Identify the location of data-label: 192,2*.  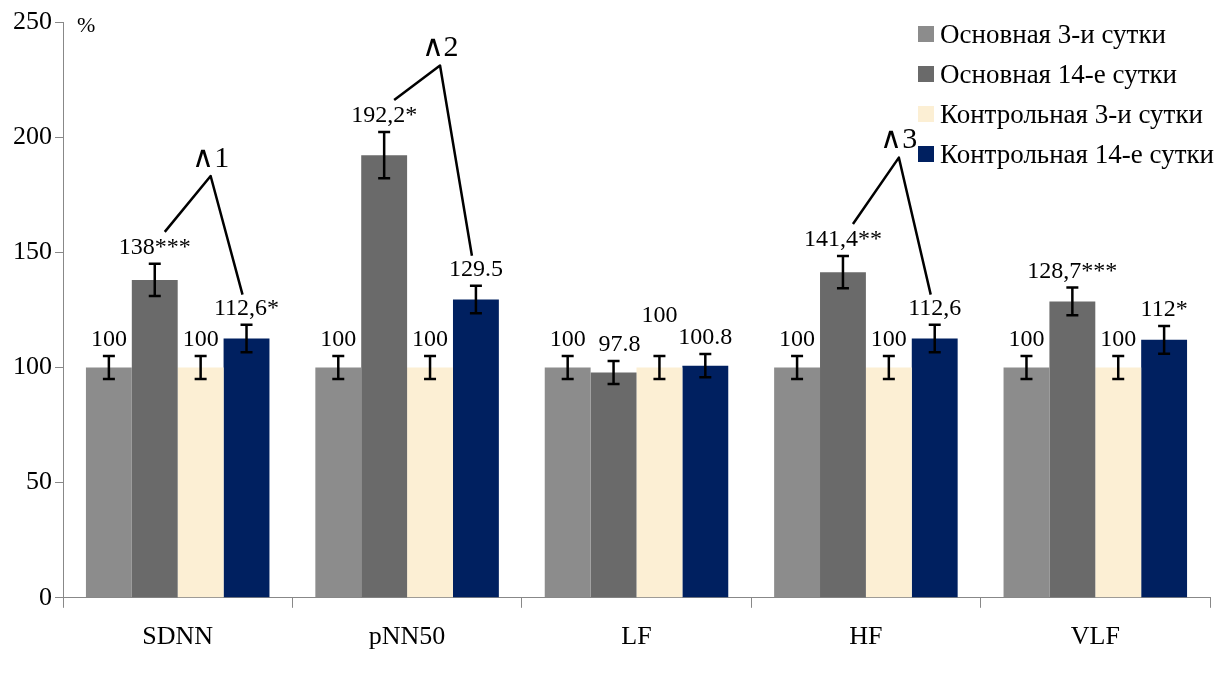
(384, 114).